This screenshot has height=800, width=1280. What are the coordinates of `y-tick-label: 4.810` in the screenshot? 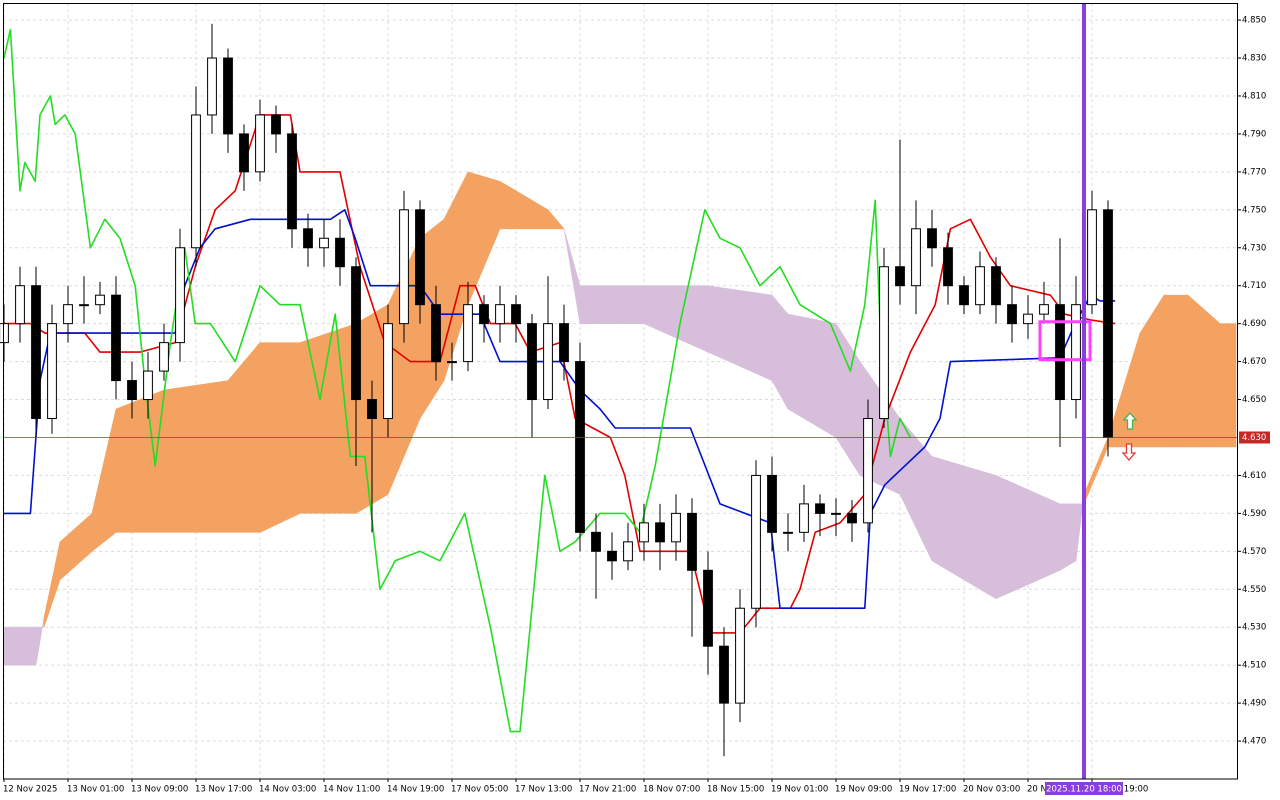 It's located at (1254, 96).